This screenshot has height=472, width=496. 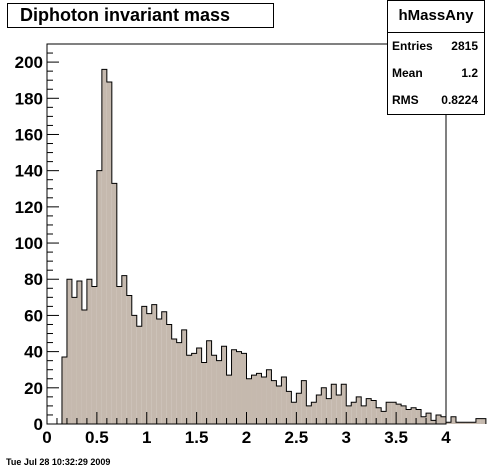 What do you see at coordinates (146, 437) in the screenshot?
I see `x-tick-label: 1` at bounding box center [146, 437].